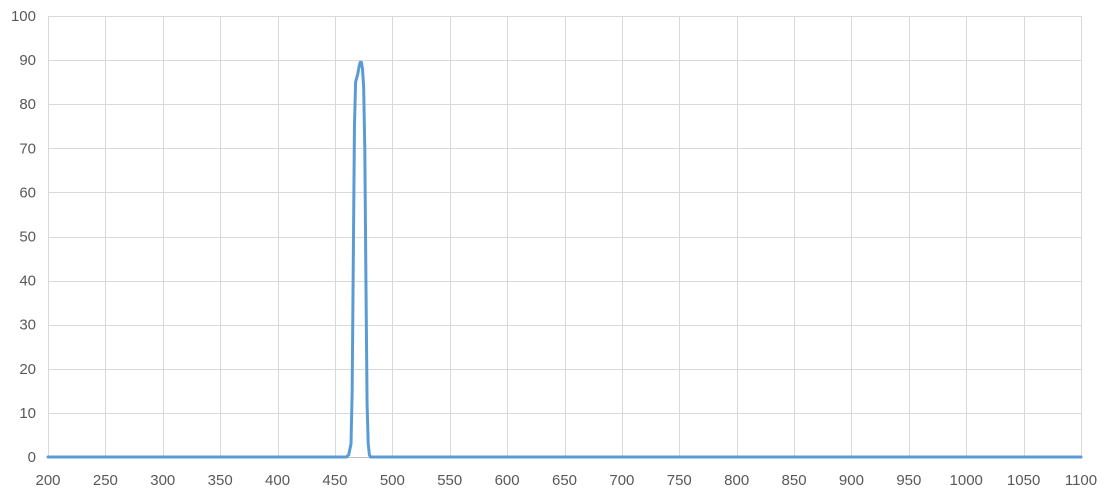  What do you see at coordinates (27, 148) in the screenshot?
I see `y-tick-label: 70` at bounding box center [27, 148].